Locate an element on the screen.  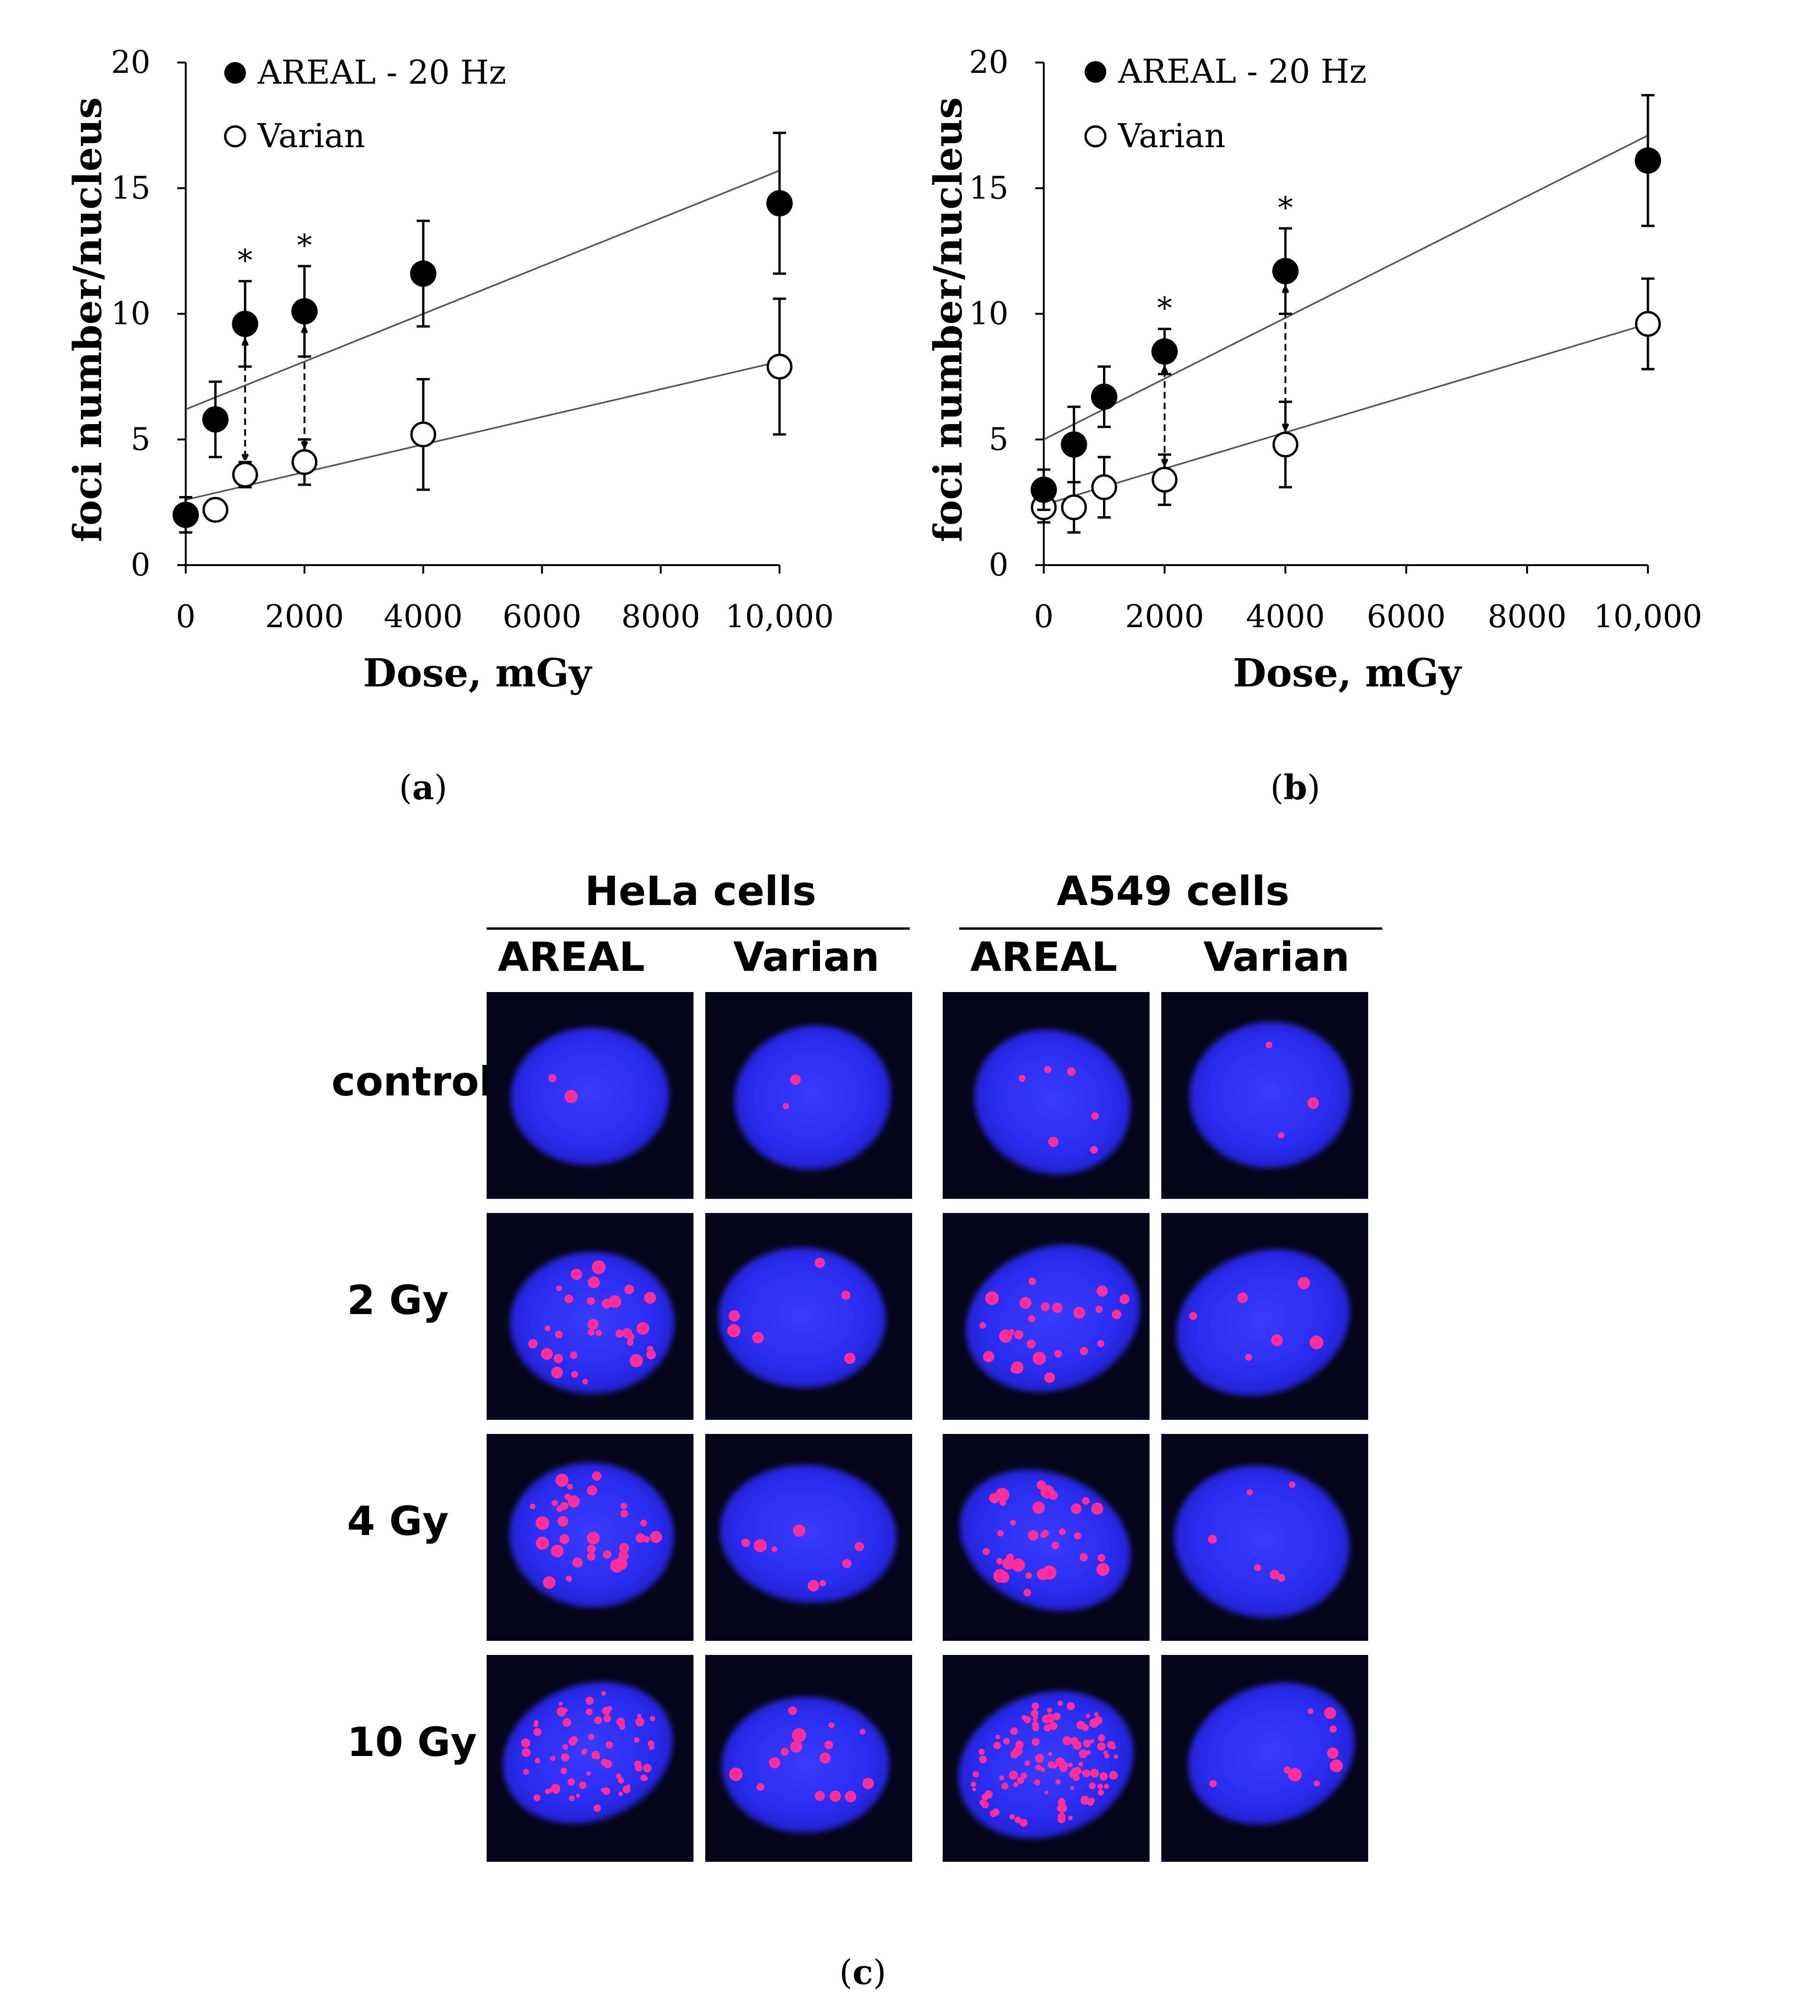
trend-line-areal is located at coordinates (1345, 287).